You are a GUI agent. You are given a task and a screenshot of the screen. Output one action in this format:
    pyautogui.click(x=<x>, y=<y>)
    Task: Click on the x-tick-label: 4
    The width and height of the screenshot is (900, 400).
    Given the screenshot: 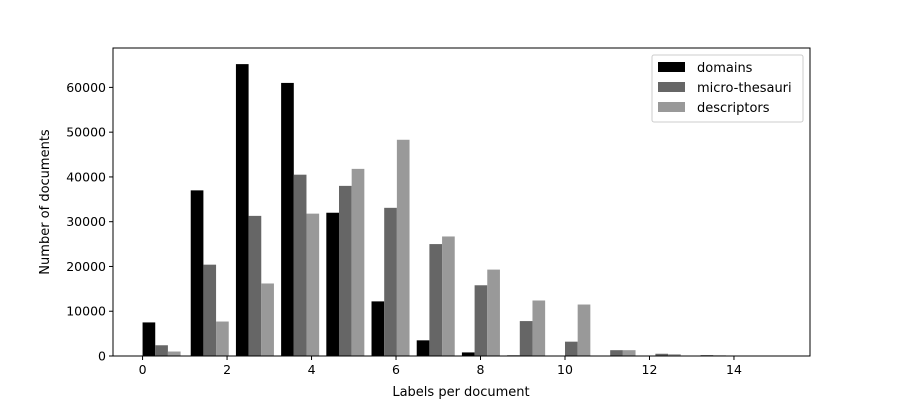 What is the action you would take?
    pyautogui.click(x=312, y=369)
    